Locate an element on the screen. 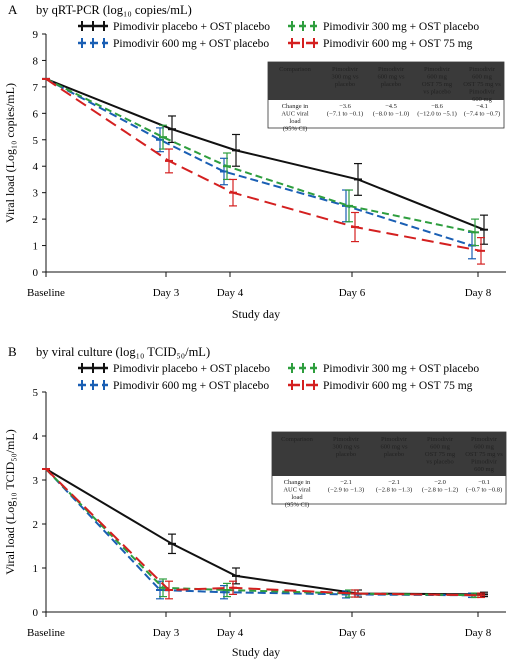  table-cell: (−8.0 to −1.0) is located at coordinates (391, 114).